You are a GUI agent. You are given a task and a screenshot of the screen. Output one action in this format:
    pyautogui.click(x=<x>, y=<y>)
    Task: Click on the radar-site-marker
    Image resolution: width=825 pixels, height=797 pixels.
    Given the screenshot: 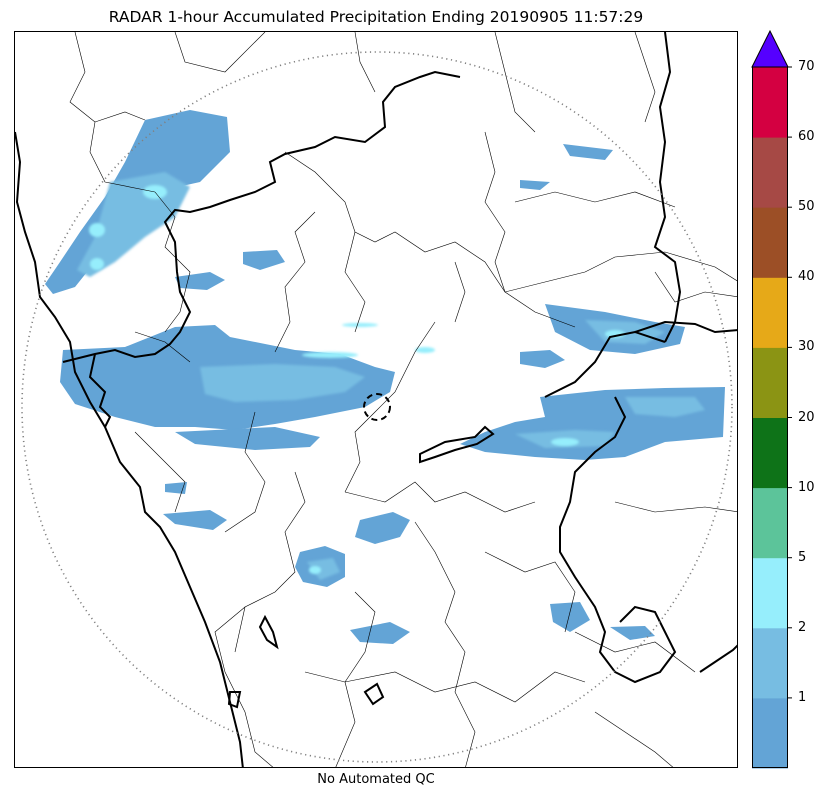 What is the action you would take?
    pyautogui.click(x=377, y=407)
    